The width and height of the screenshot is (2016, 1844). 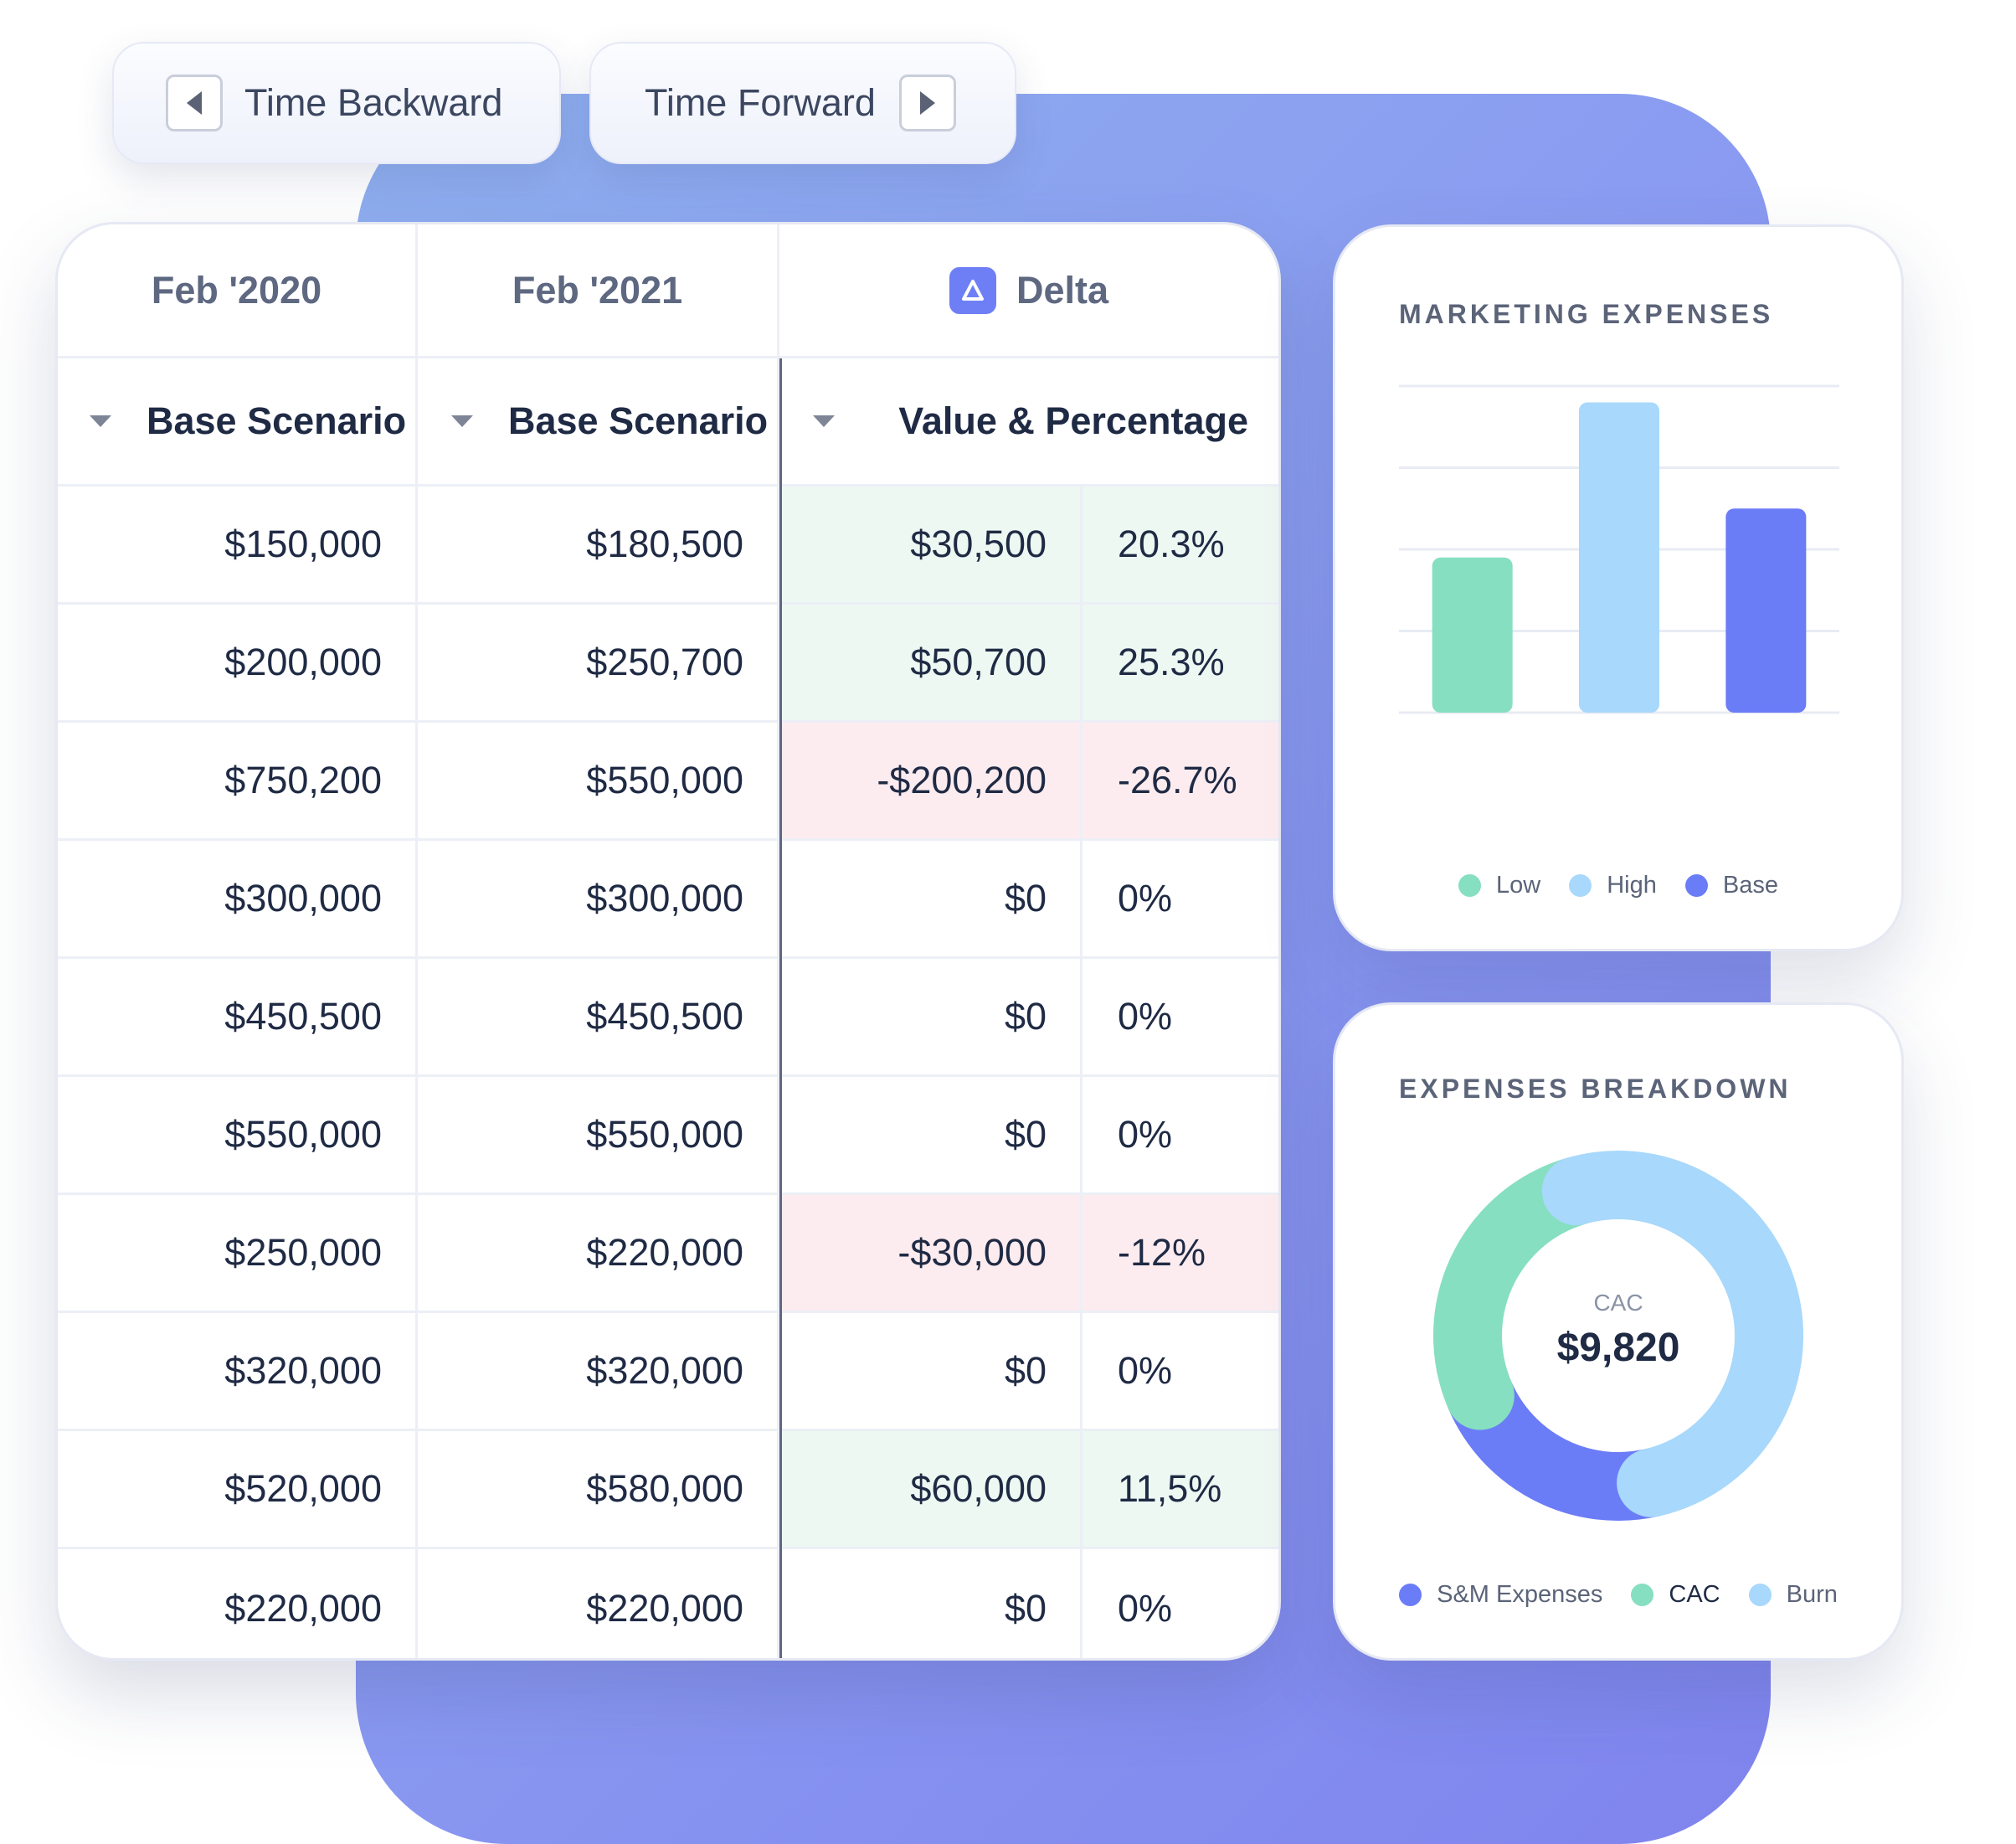 I want to click on time-forward-label: Time Forward, so click(x=760, y=103).